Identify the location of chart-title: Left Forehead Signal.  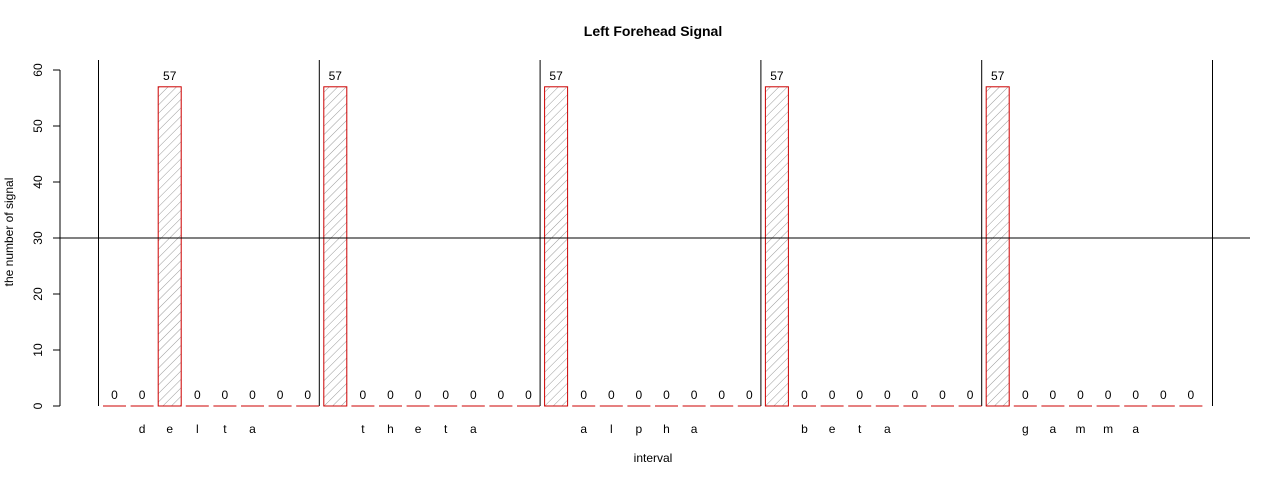
(653, 31).